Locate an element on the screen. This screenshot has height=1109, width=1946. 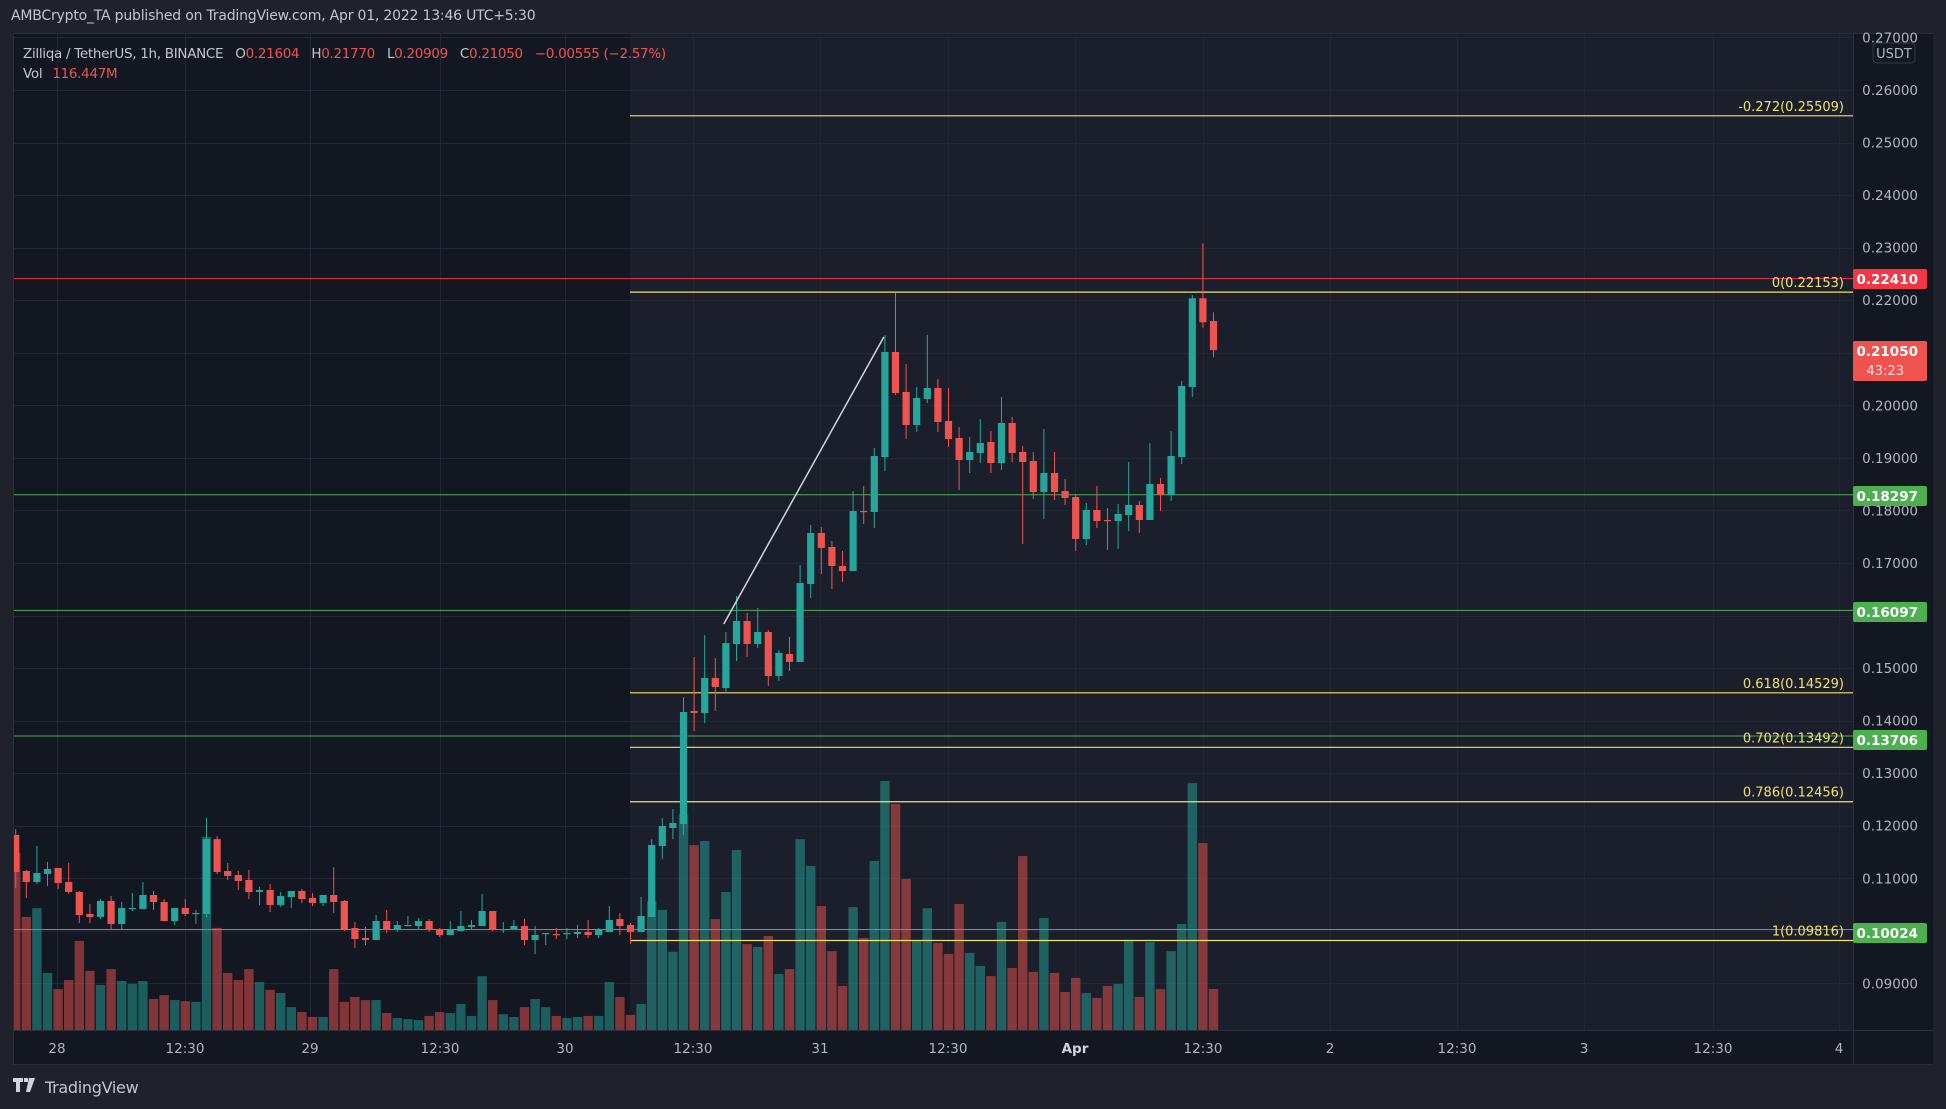
currency-badge is located at coordinates (1894, 53).